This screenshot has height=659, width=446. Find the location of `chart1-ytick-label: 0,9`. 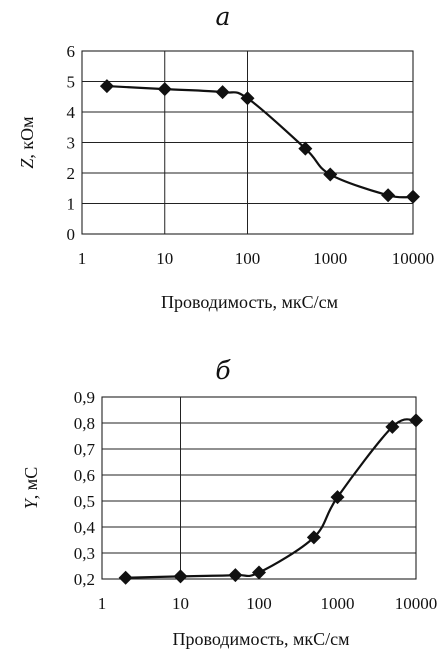

chart1-ytick-label: 0,9 is located at coordinates (84, 397).